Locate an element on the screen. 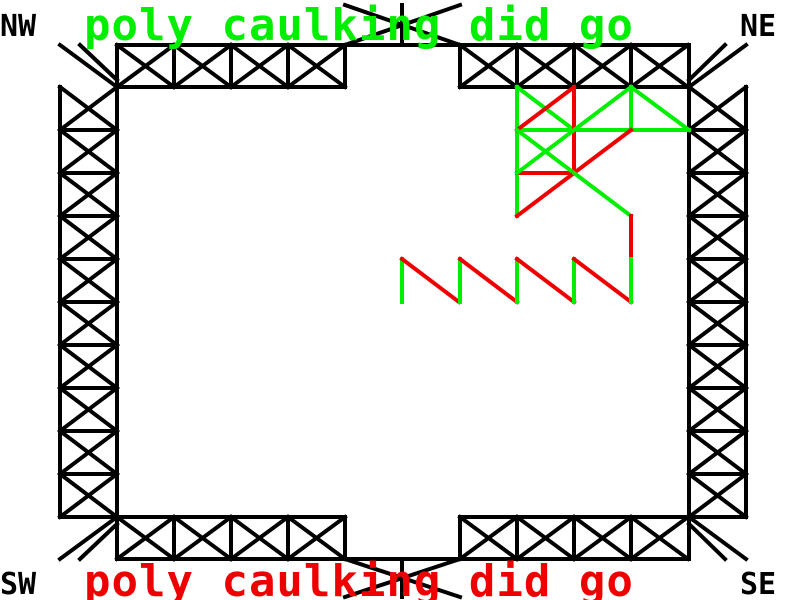  corner-label-ne: NE is located at coordinates (758, 26).